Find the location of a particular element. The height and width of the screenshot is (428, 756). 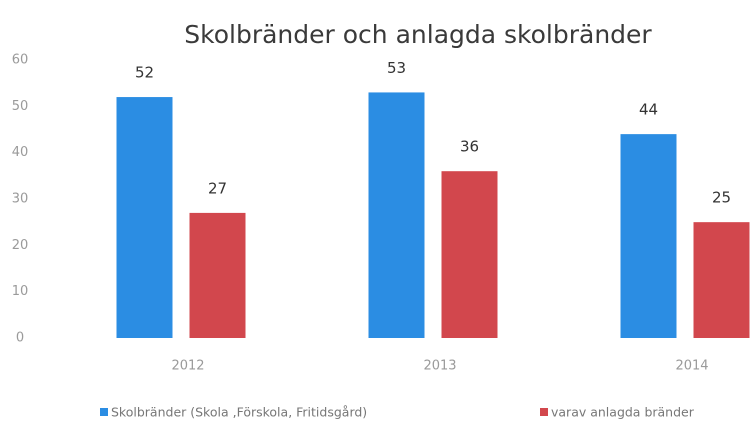

y-tick-label: 0 is located at coordinates (20, 338).